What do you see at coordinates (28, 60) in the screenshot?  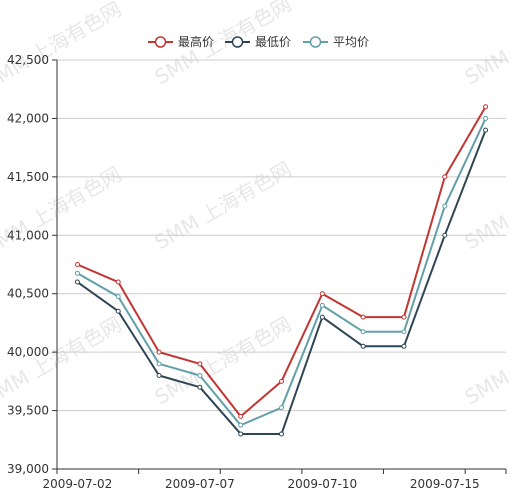 I see `y-tick-label: 42,500` at bounding box center [28, 60].